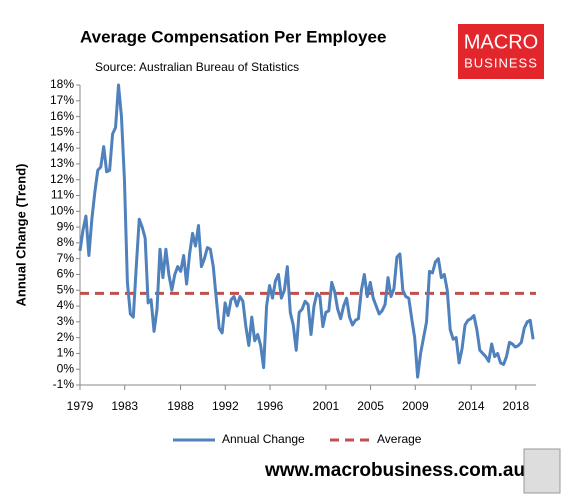  I want to click on footer: www.macrobusiness.com.au, so click(394, 470).